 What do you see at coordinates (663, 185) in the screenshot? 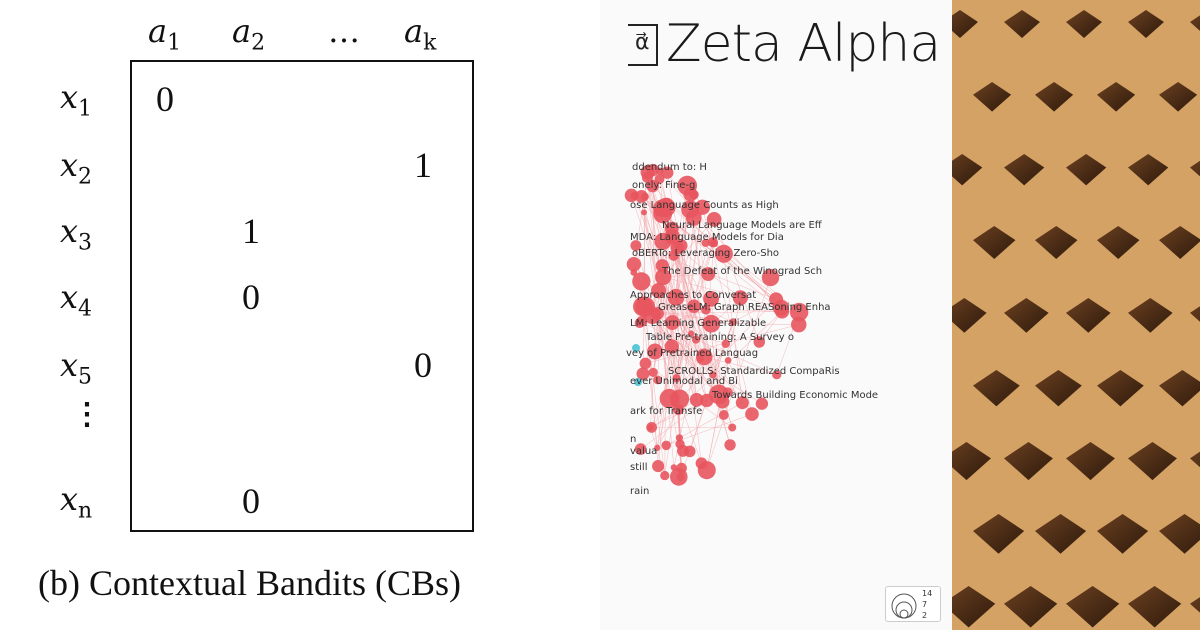
I see `graph-node-label: onely: Fine-g` at bounding box center [663, 185].